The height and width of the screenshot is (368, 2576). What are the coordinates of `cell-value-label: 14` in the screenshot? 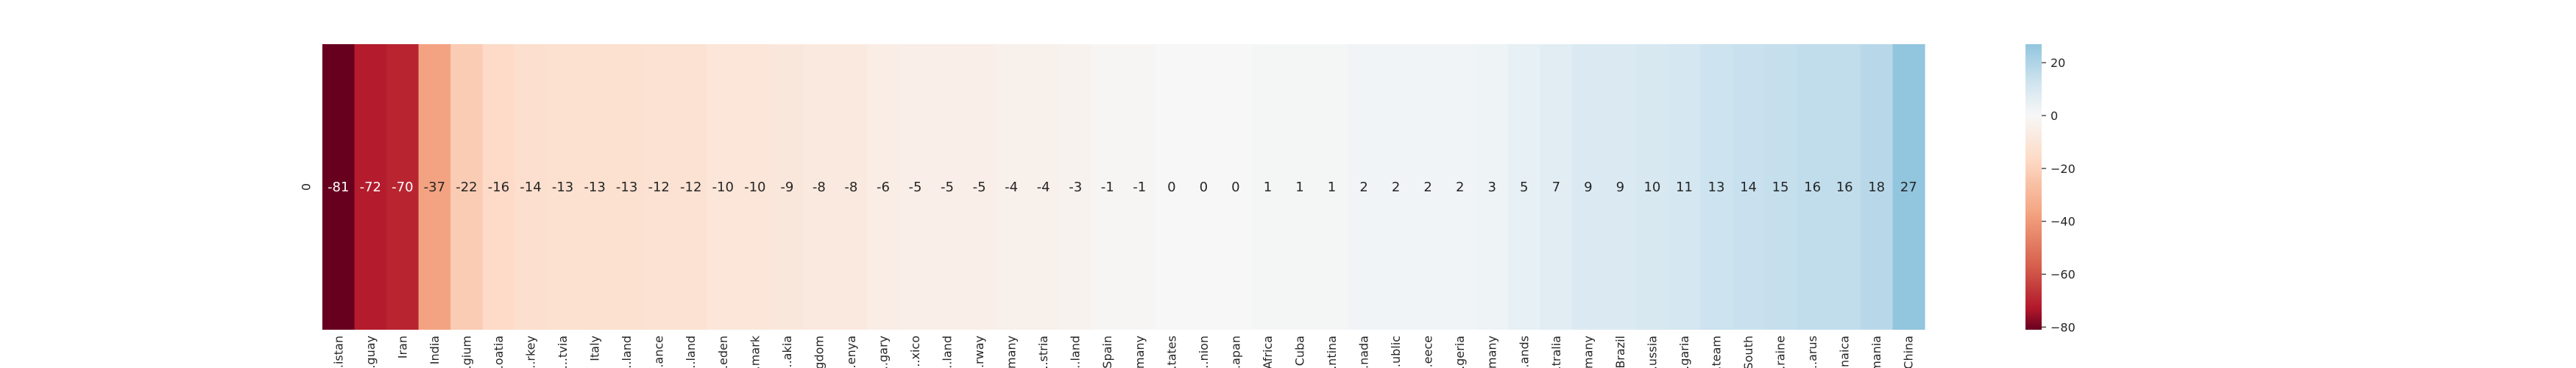 It's located at (1748, 187).